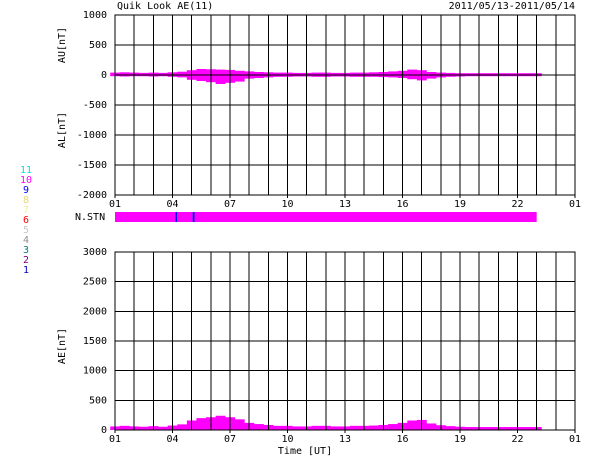 The image size is (590, 460). I want to click on station-legend-label: 8, so click(26, 200).